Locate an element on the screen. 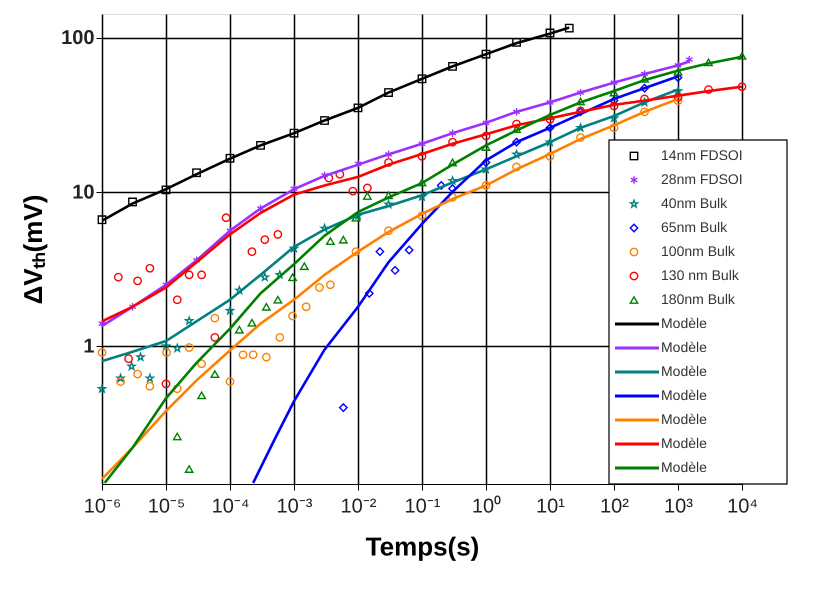 Image resolution: width=830 pixels, height=602 pixels. x-tick-label: 10⁴ is located at coordinates (742, 507).